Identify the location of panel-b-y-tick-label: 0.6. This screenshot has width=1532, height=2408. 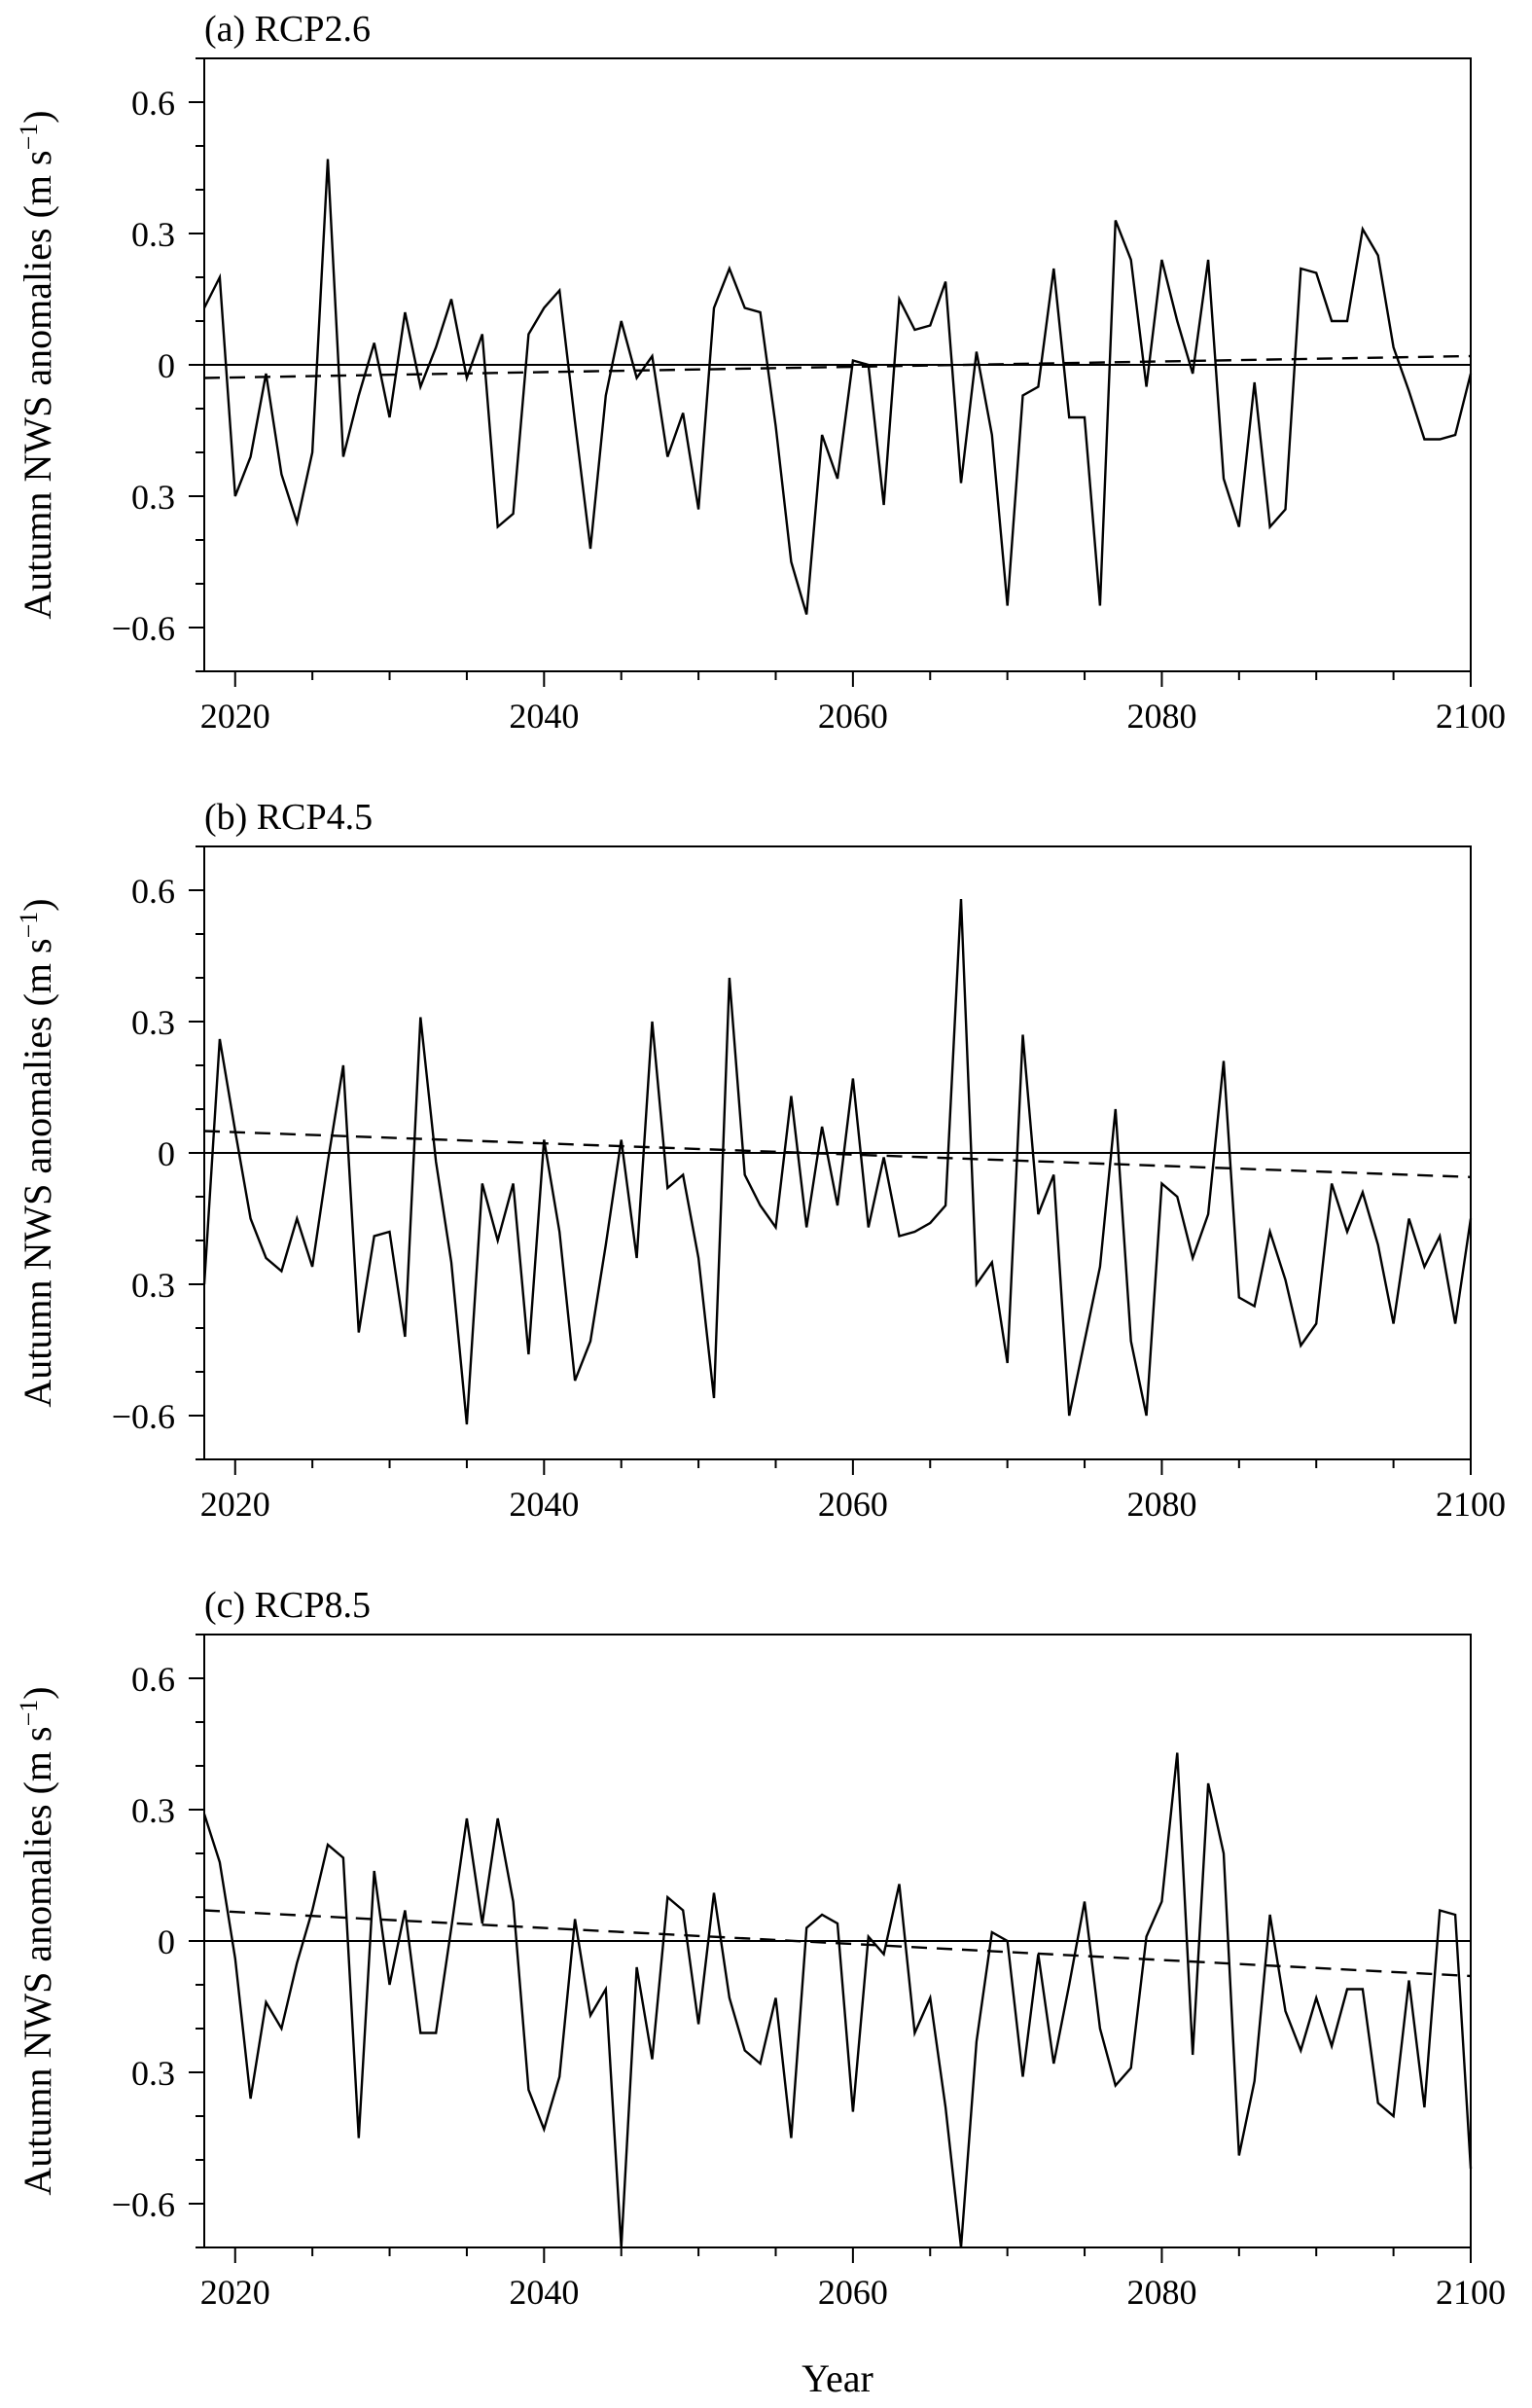
(153, 891).